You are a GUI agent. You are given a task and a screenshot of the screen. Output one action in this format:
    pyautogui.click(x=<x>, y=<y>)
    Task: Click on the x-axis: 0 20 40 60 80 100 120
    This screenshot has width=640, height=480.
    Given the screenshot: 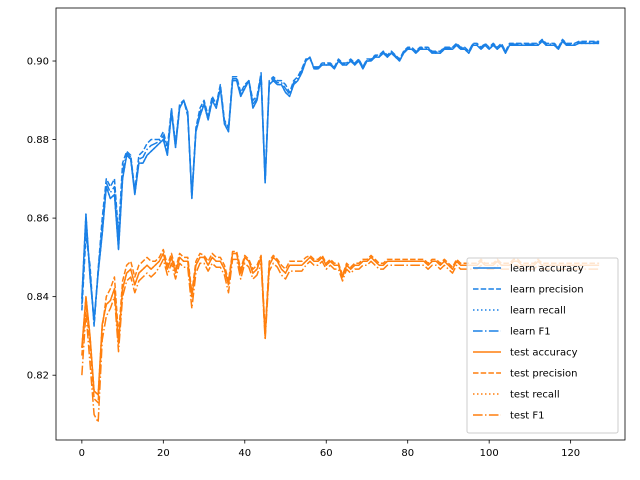 What is the action you would take?
    pyautogui.click(x=329, y=449)
    